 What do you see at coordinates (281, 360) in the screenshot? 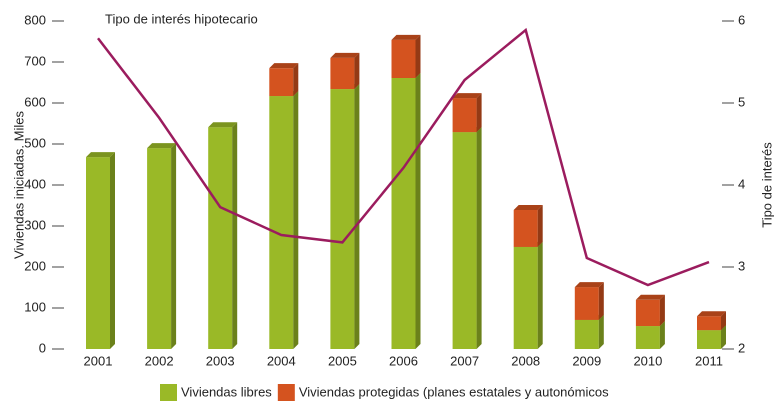
I see `x-tick-label: 2004` at bounding box center [281, 360].